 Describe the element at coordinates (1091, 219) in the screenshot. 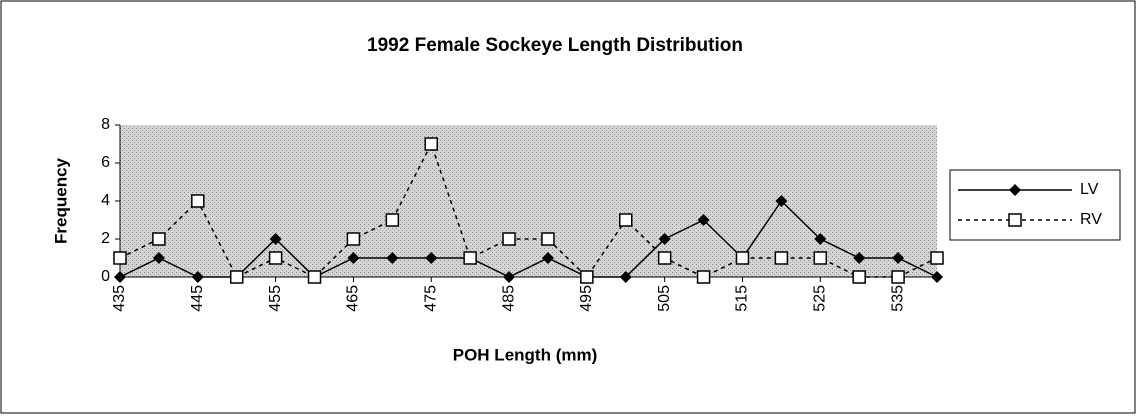

I see `legend-label: RV` at that location.